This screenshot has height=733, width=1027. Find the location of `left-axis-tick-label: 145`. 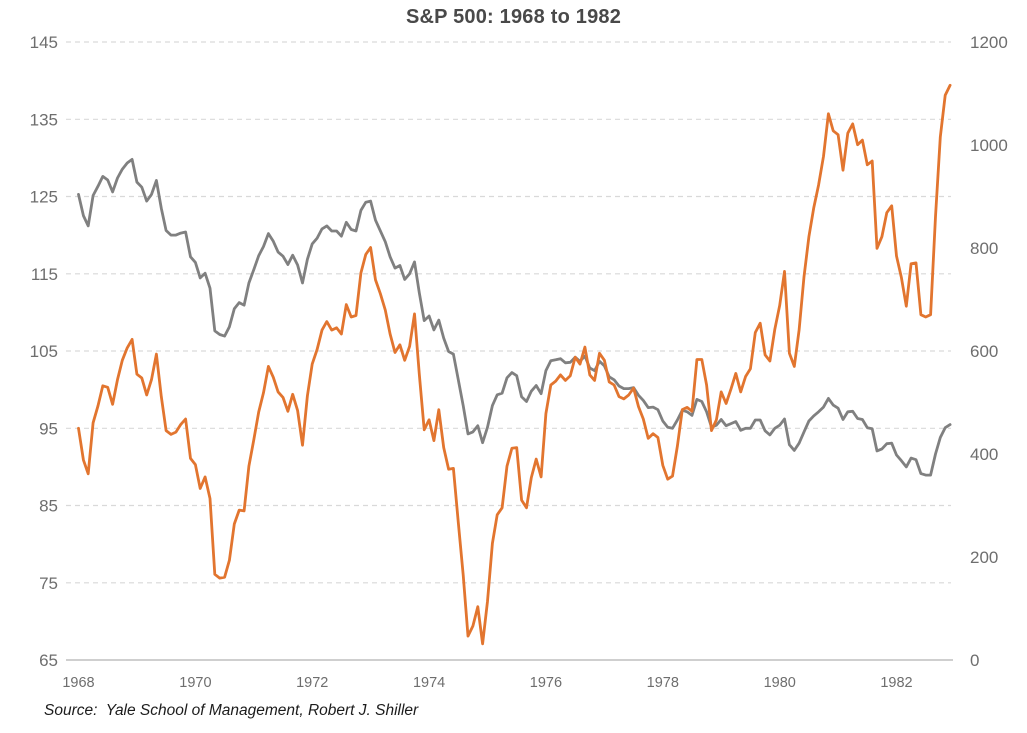

left-axis-tick-label: 145 is located at coordinates (44, 42).